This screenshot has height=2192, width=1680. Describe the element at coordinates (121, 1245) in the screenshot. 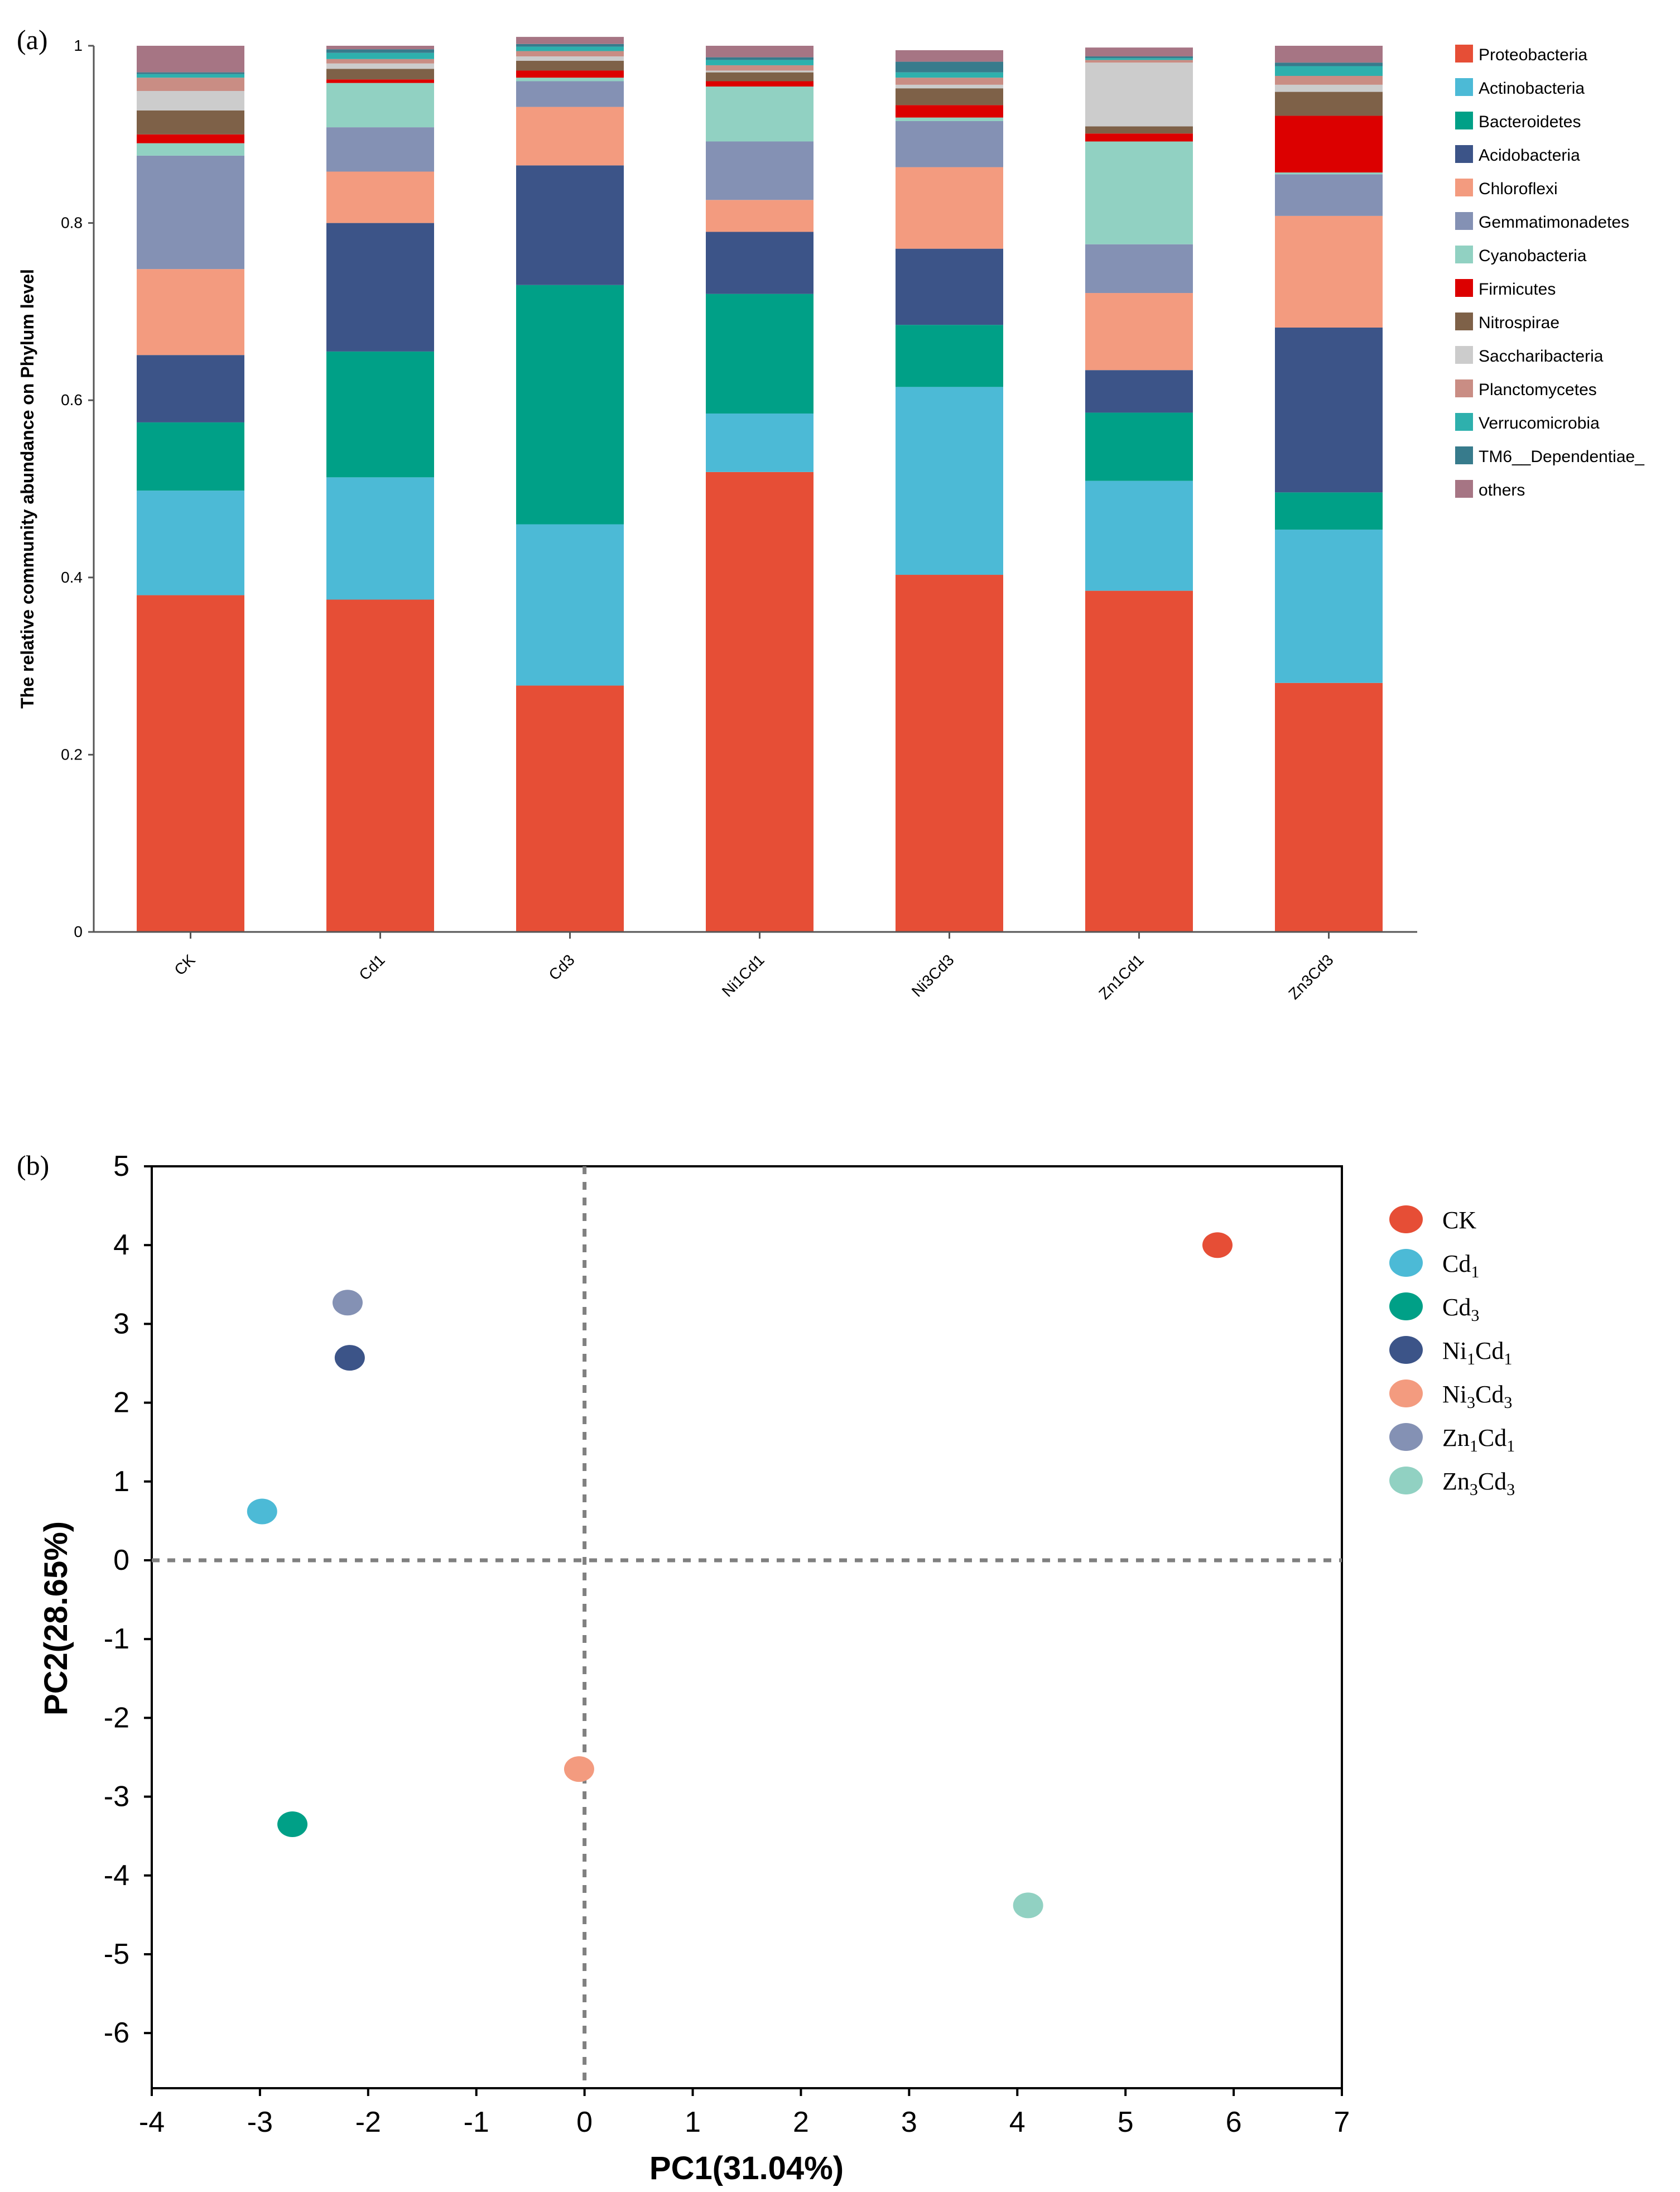

I see `panel-b-y-tick-label: 4` at that location.